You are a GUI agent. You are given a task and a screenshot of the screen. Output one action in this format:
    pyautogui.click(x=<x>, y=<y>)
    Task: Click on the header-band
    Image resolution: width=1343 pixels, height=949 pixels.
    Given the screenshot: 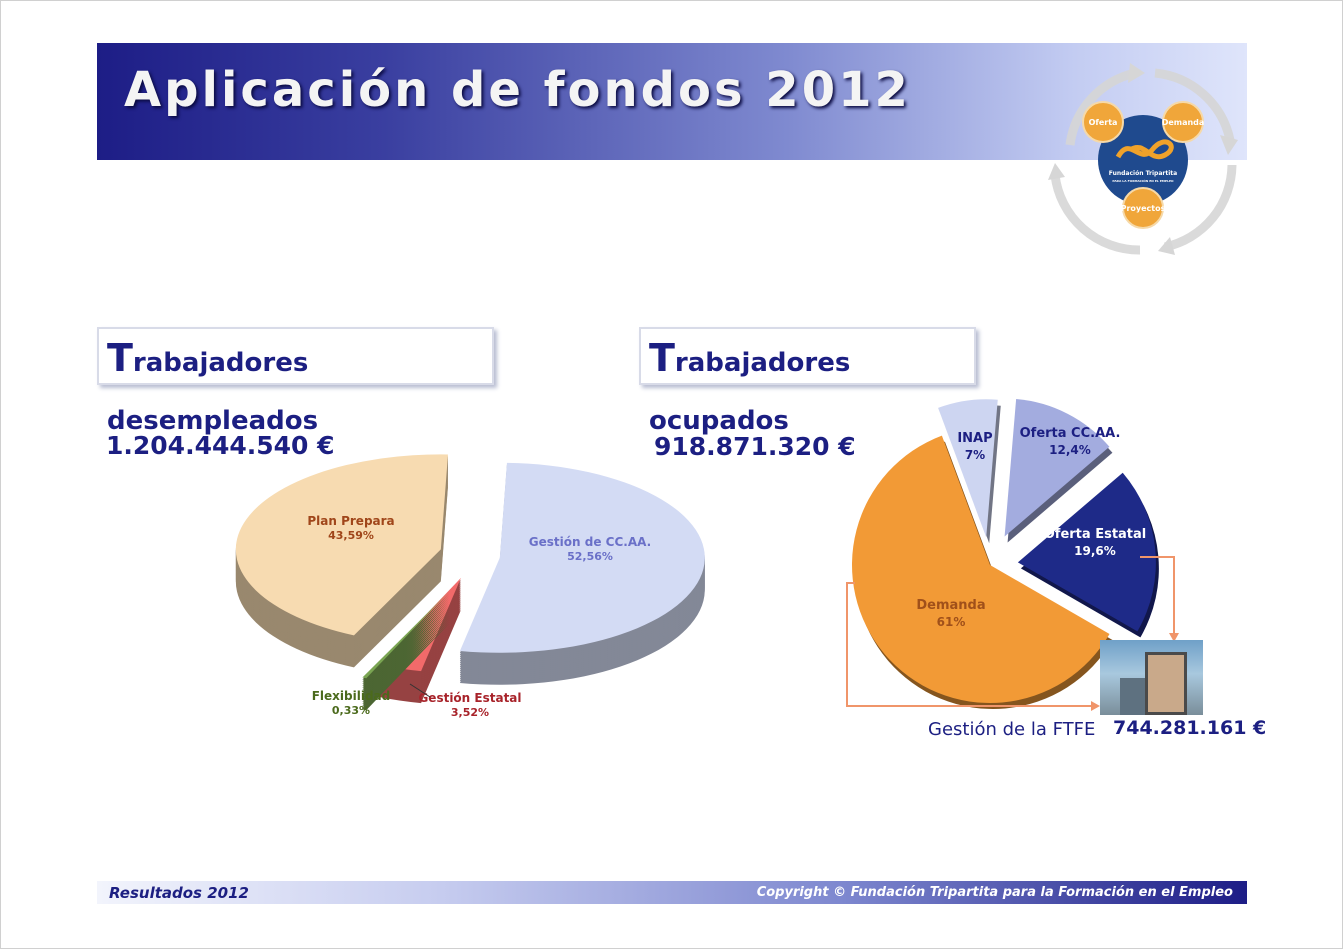 What is the action you would take?
    pyautogui.click(x=672, y=101)
    